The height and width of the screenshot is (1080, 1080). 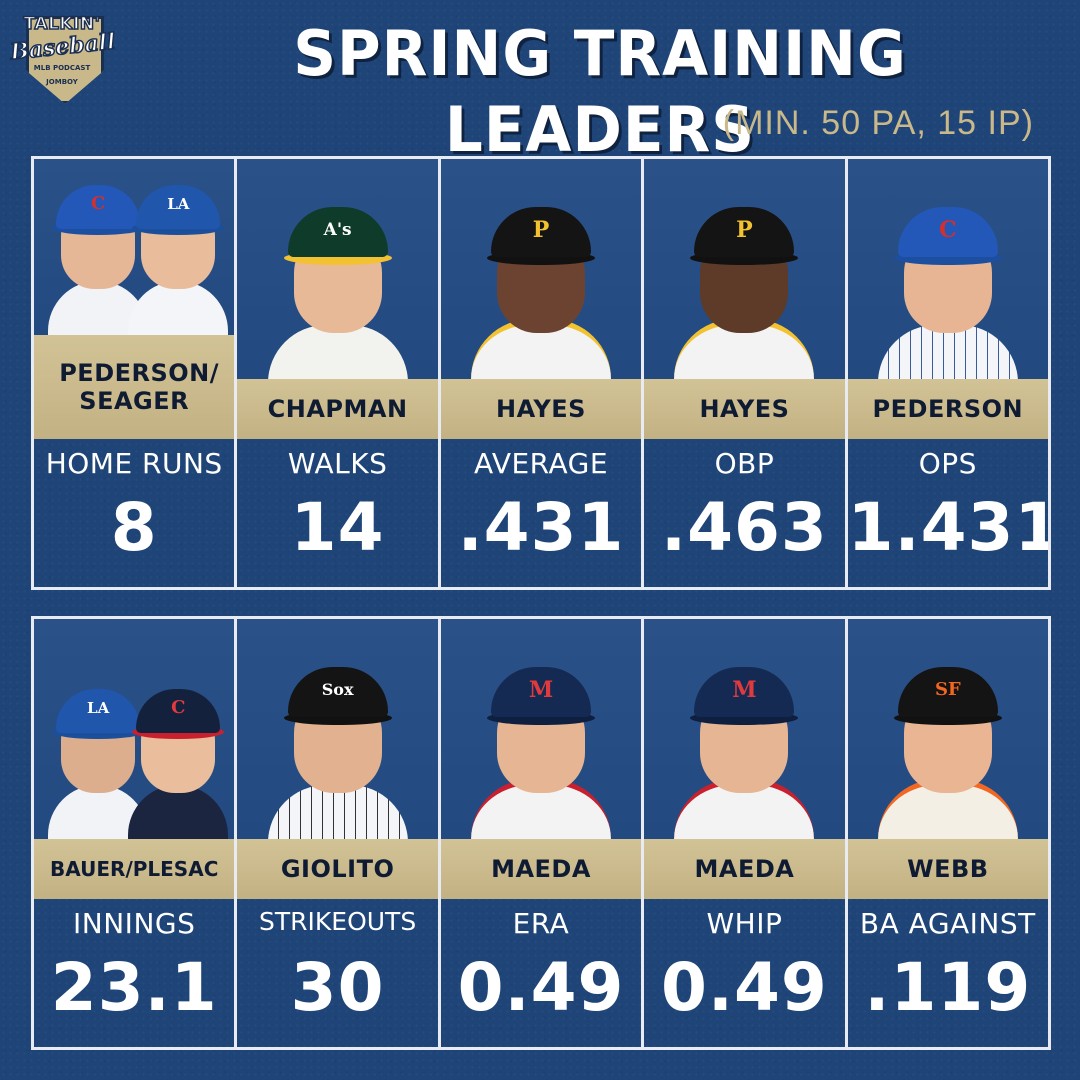 What do you see at coordinates (948, 527) in the screenshot?
I see `stat-value: 1.431` at bounding box center [948, 527].